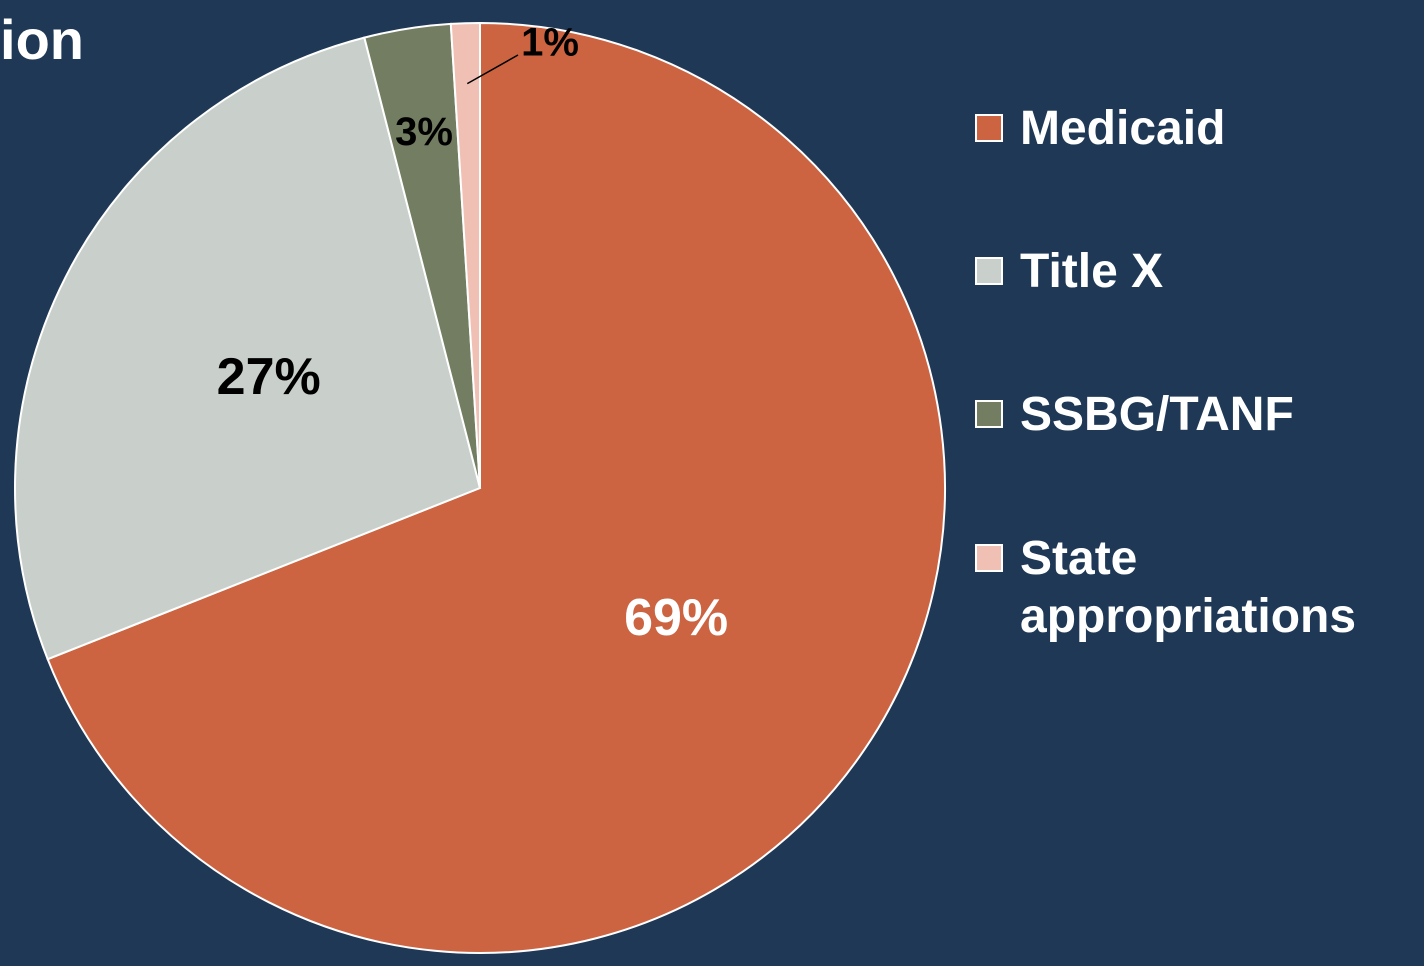  What do you see at coordinates (1188, 587) in the screenshot?
I see `legend-label: State appropriations` at bounding box center [1188, 587].